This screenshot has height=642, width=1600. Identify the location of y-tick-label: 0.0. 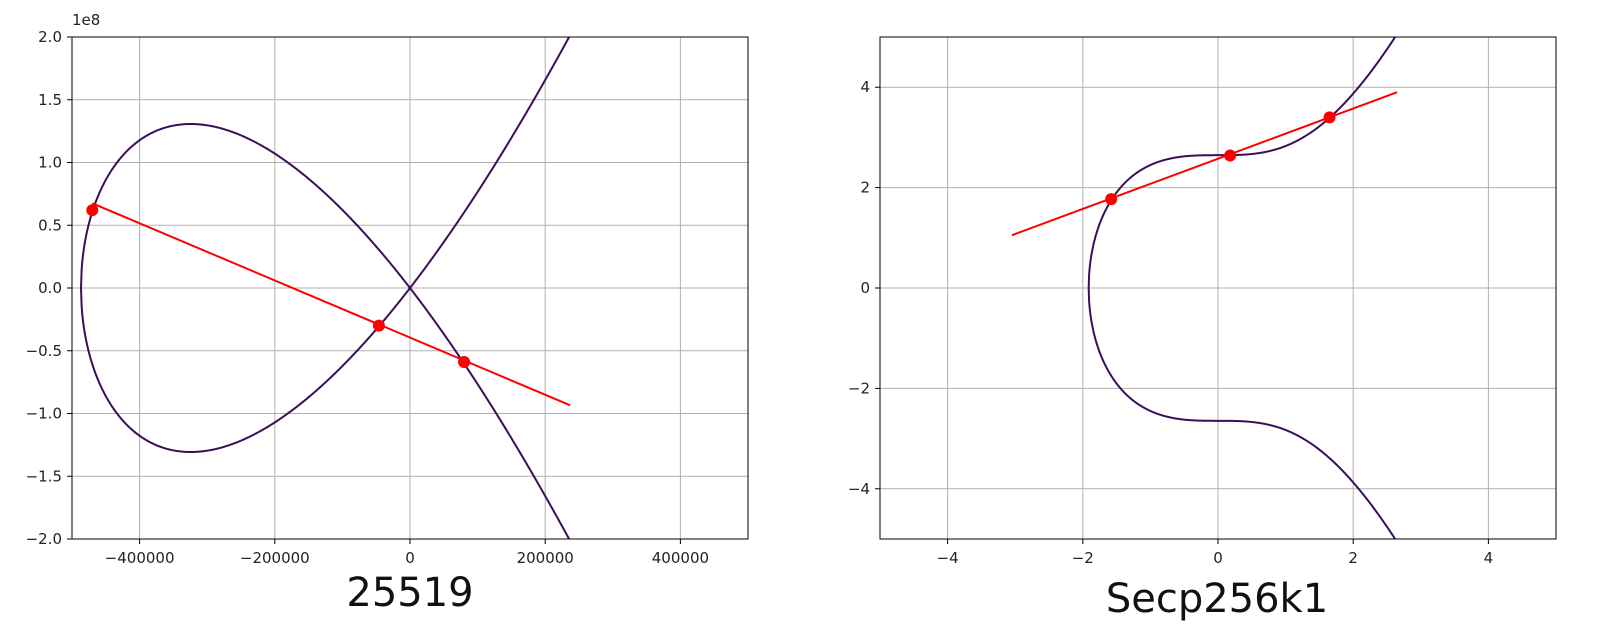
(50, 288).